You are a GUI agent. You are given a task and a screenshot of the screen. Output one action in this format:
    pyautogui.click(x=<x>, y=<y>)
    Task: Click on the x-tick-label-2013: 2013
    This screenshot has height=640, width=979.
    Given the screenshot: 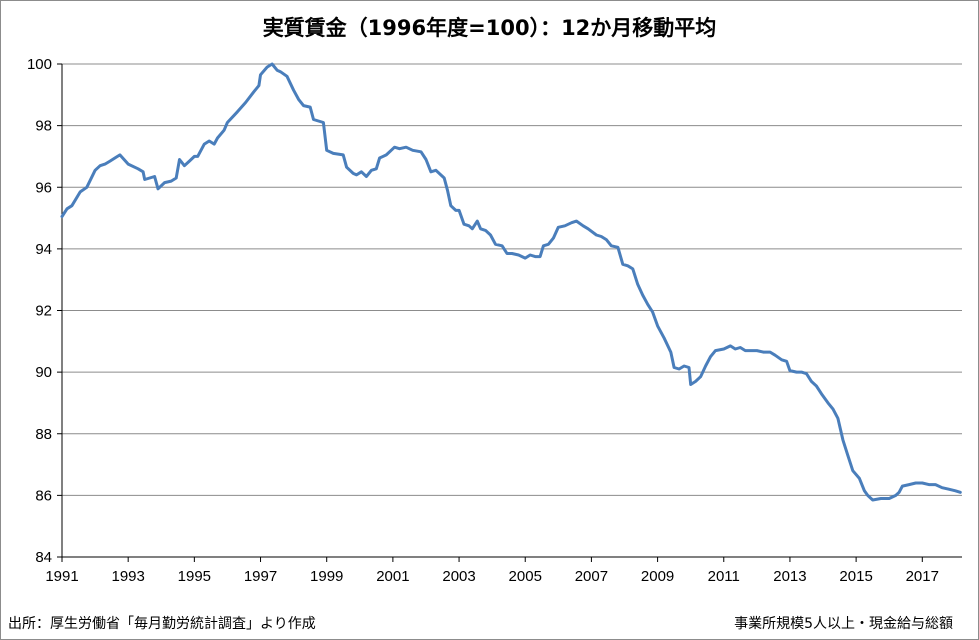 What is the action you would take?
    pyautogui.click(x=789, y=576)
    